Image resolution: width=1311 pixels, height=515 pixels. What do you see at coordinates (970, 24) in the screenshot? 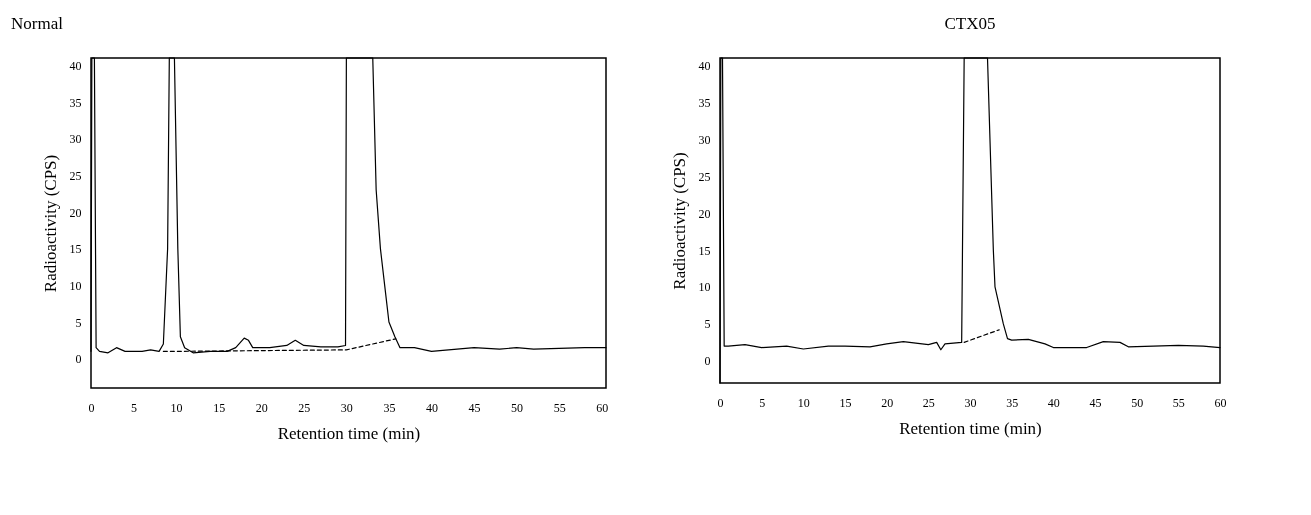
I see `chart-title: CTX05` at bounding box center [970, 24].